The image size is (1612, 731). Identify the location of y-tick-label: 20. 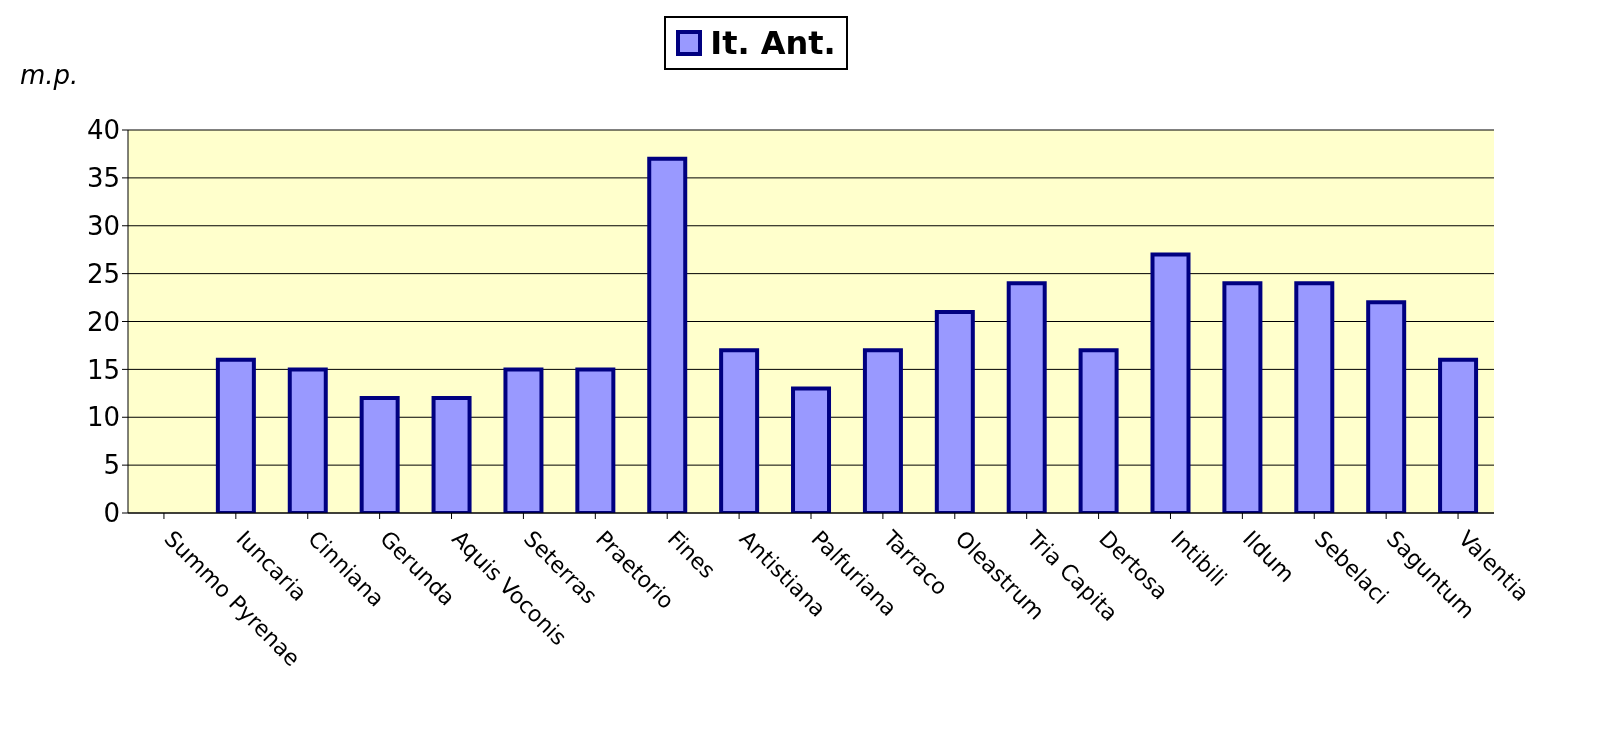
(103, 321).